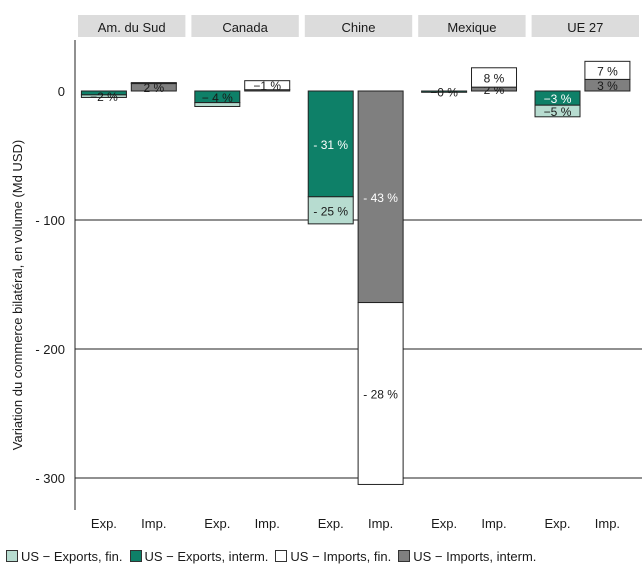 The image size is (642, 569). Describe the element at coordinates (607, 86) in the screenshot. I see `data-label: 3 %` at that location.